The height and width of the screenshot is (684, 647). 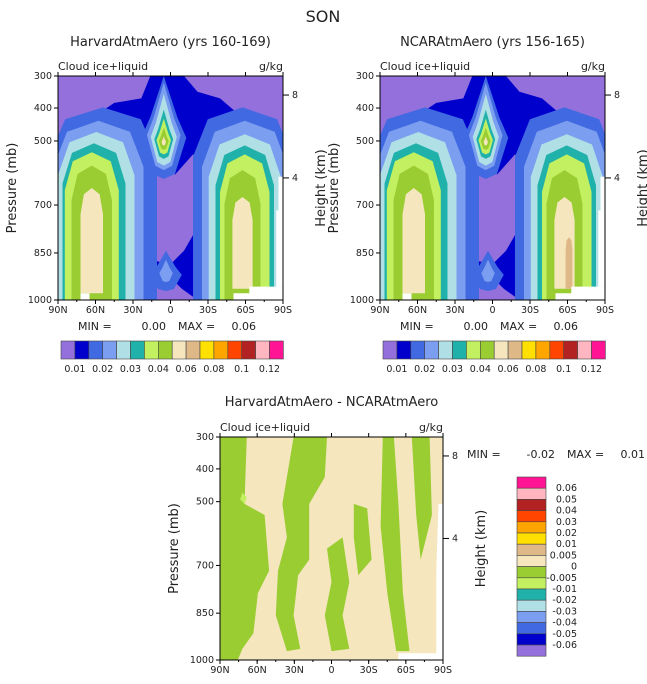 I want to click on height-tick-label: 4, so click(x=455, y=538).